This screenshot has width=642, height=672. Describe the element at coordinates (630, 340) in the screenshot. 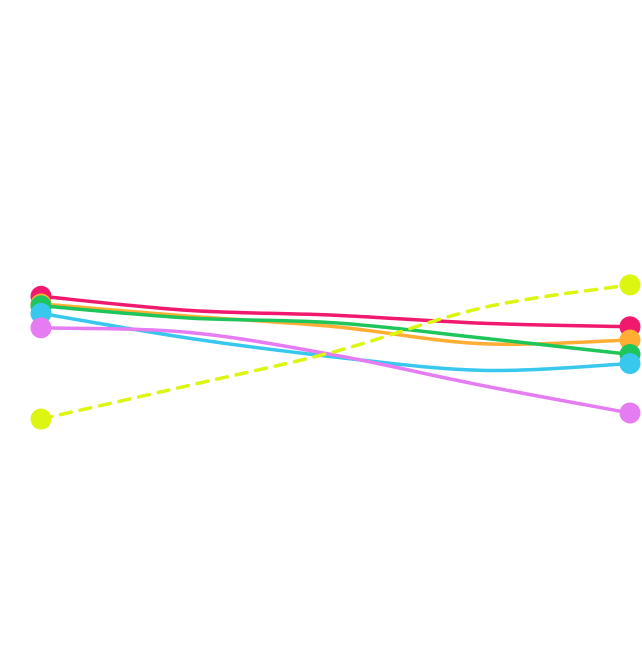

I see `point-orange-end` at that location.